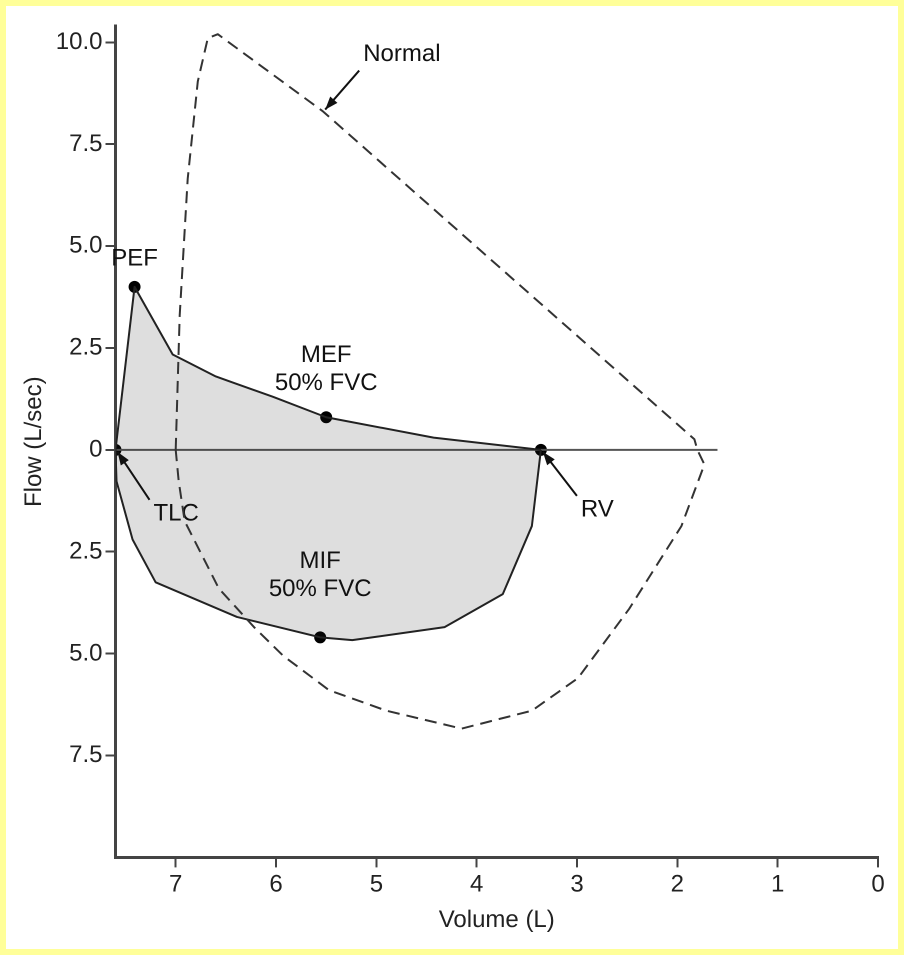 The width and height of the screenshot is (904, 955). I want to click on annotation: MEF 50% FVC, so click(326, 368).